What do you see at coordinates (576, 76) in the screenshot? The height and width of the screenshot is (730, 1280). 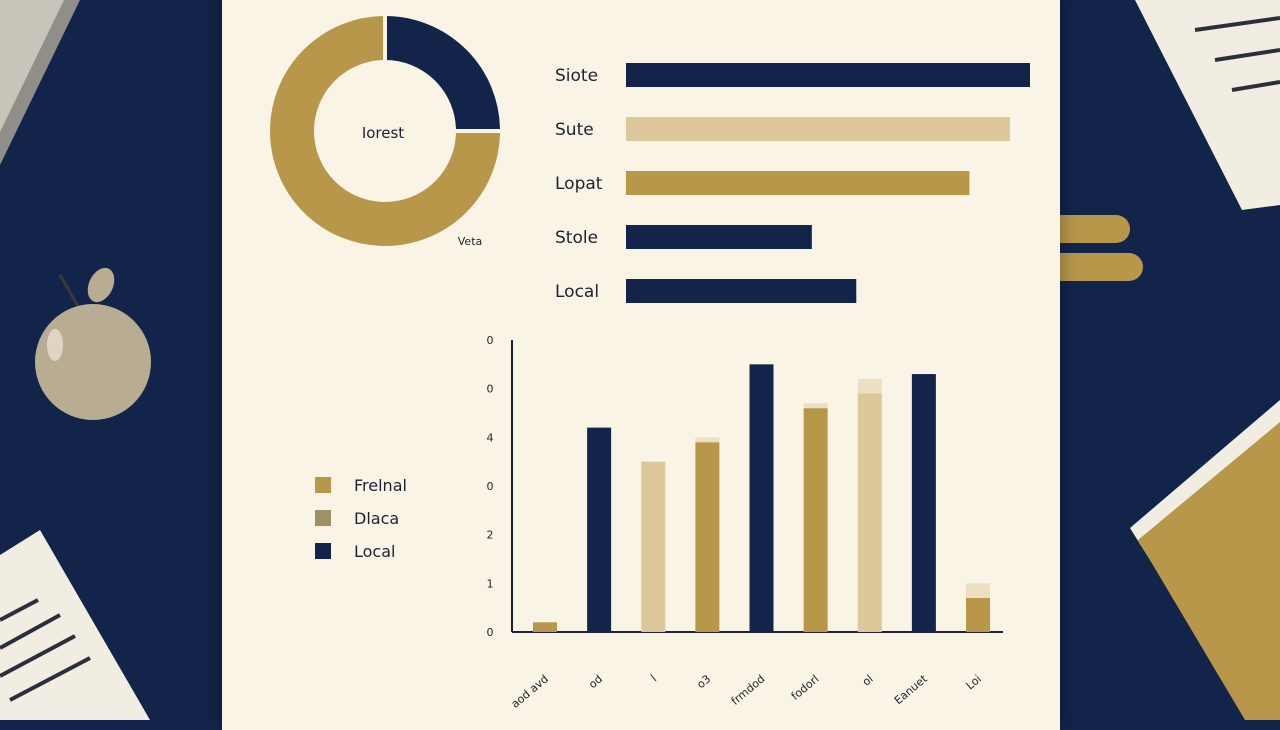 I see `hbar-category-label: Siote` at bounding box center [576, 76].